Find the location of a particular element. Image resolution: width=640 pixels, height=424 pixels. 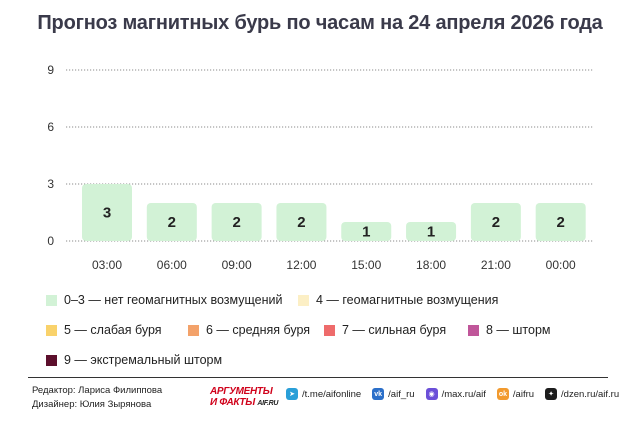

legend-label: 4 — геомагнитные возмущения is located at coordinates (407, 300).